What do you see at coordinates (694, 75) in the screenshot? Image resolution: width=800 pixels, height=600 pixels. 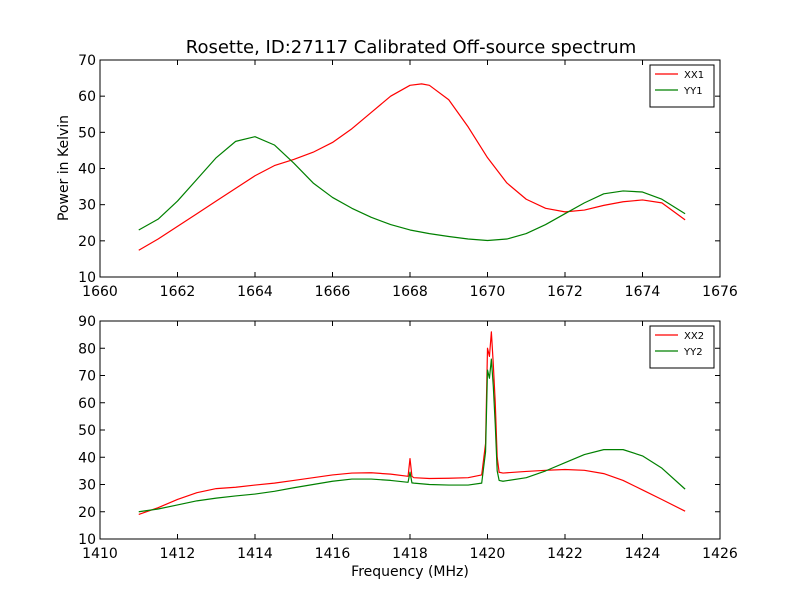 I see `top-legend-label-xx1: XX1` at bounding box center [694, 75].